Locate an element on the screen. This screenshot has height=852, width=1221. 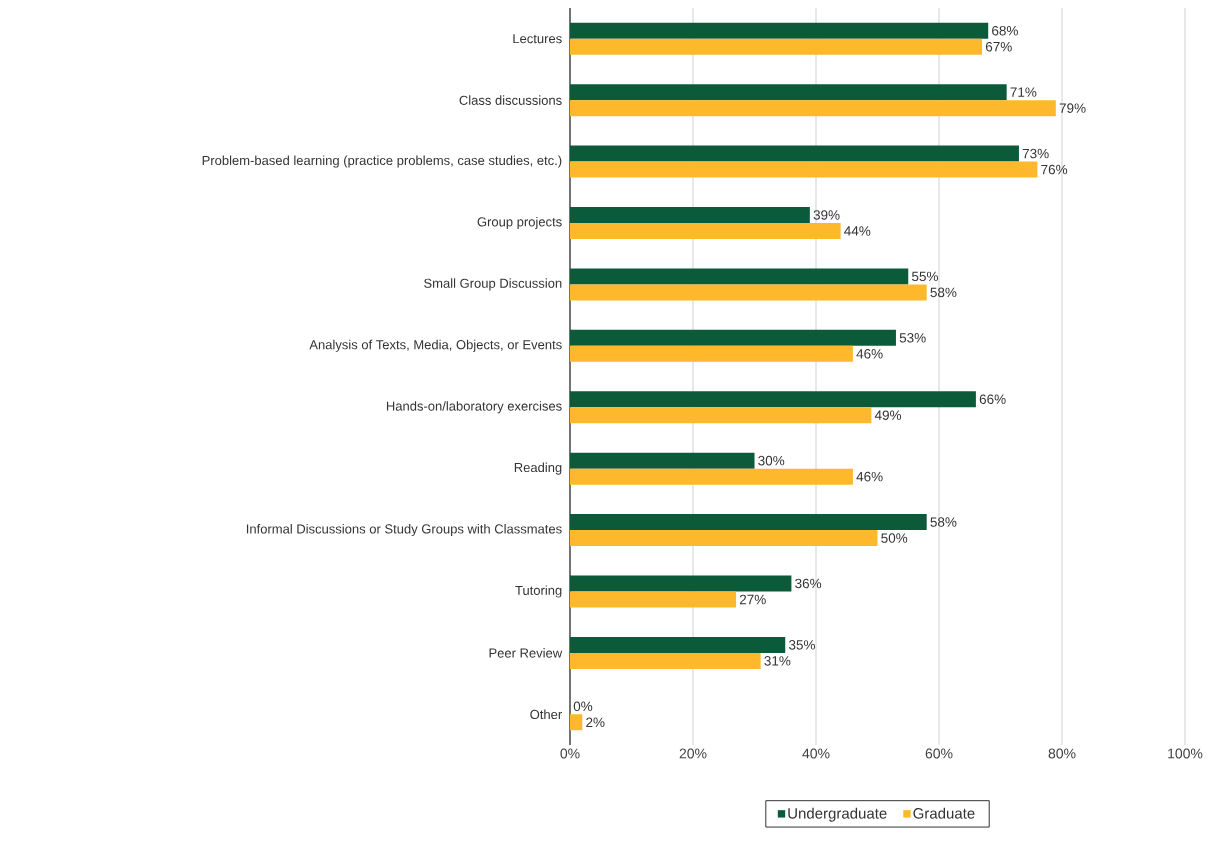
legend-label: Graduate is located at coordinates (944, 813).